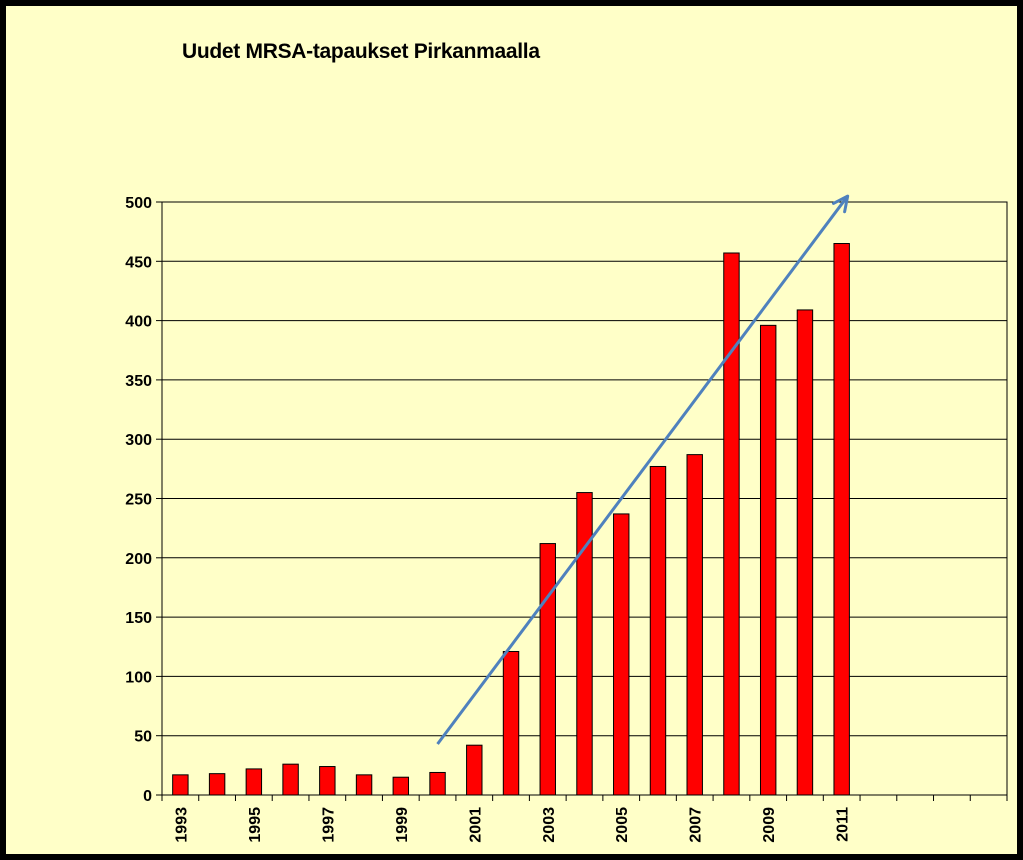 Image resolution: width=1023 pixels, height=860 pixels. What do you see at coordinates (255, 825) in the screenshot?
I see `x-tick-label-1995: 1995` at bounding box center [255, 825].